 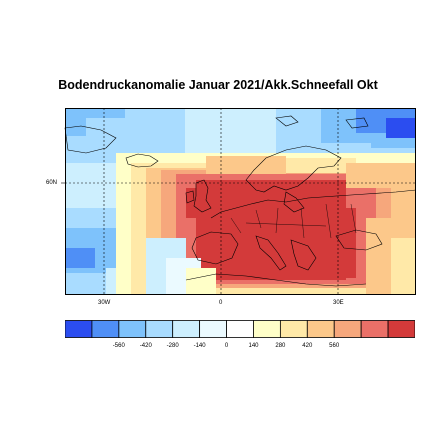 I want to click on legend-tick-label: -280, so click(x=172, y=346).